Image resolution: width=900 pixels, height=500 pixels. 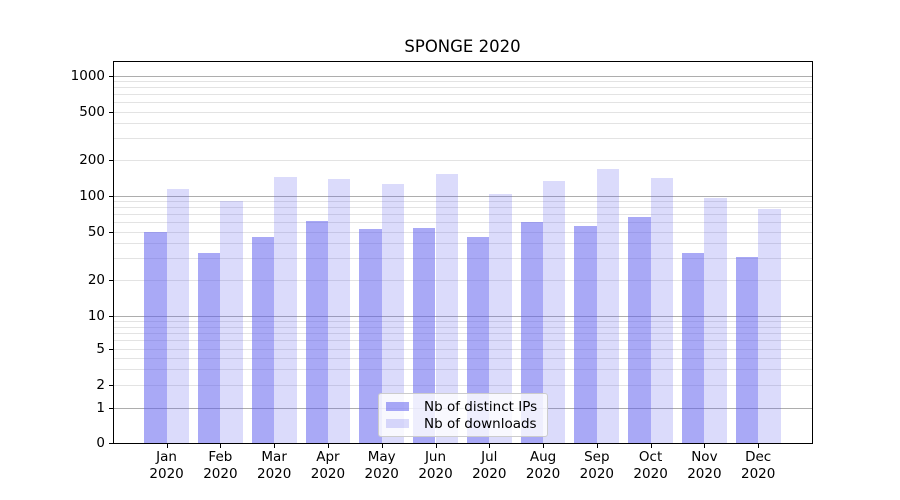 I want to click on legend-swatch-downloads, so click(x=397, y=423).